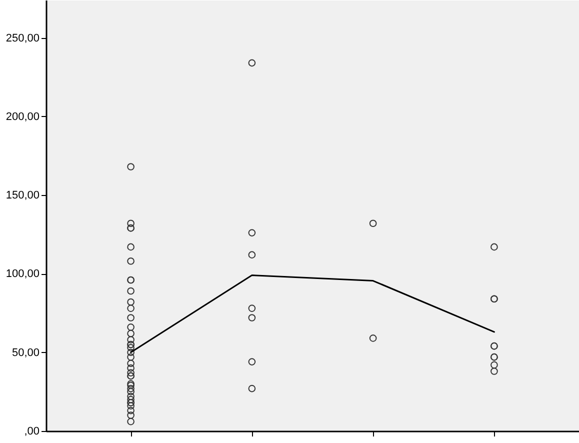  What do you see at coordinates (32, 432) in the screenshot?
I see `y-tick-label: ,00` at bounding box center [32, 432].